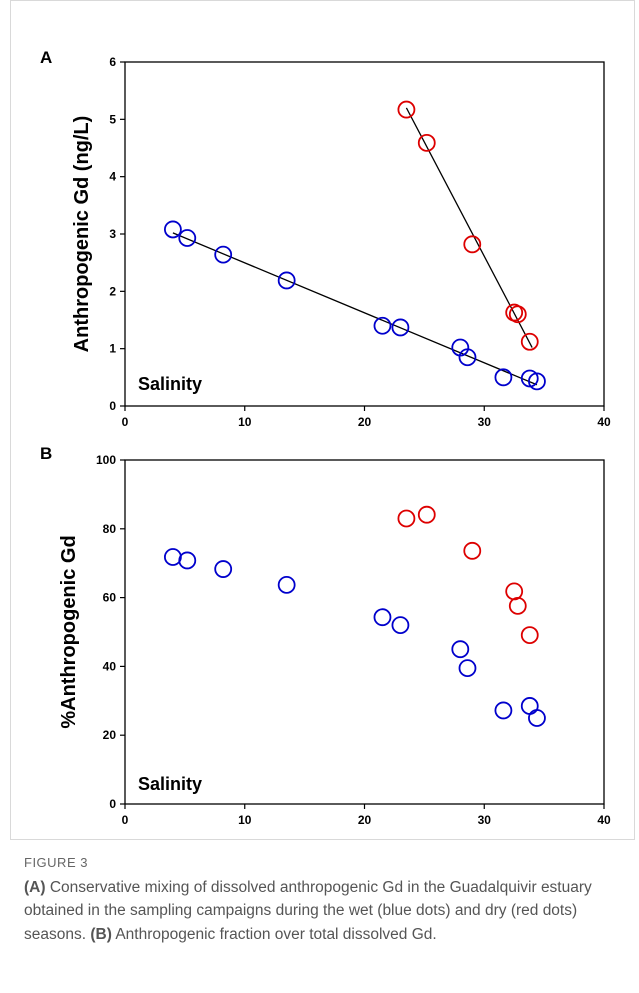 The image size is (639, 993). Describe the element at coordinates (112, 177) in the screenshot. I see `y-tick-label-a: 4` at that location.